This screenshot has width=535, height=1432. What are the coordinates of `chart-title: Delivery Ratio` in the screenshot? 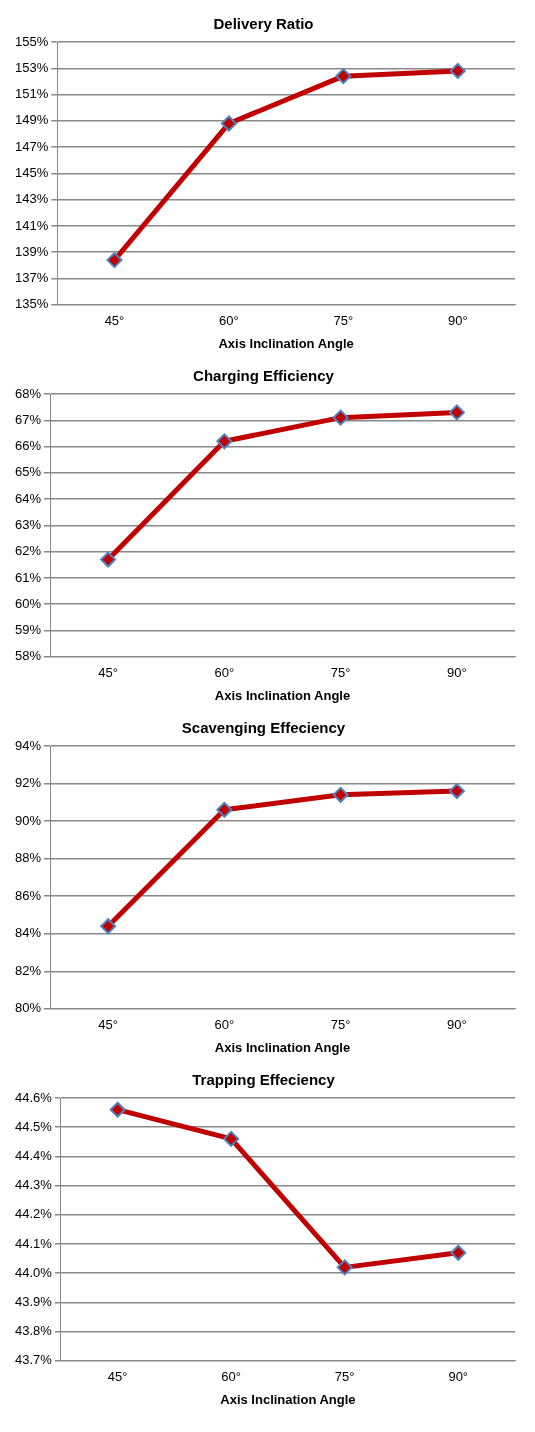 It's located at (263, 24).